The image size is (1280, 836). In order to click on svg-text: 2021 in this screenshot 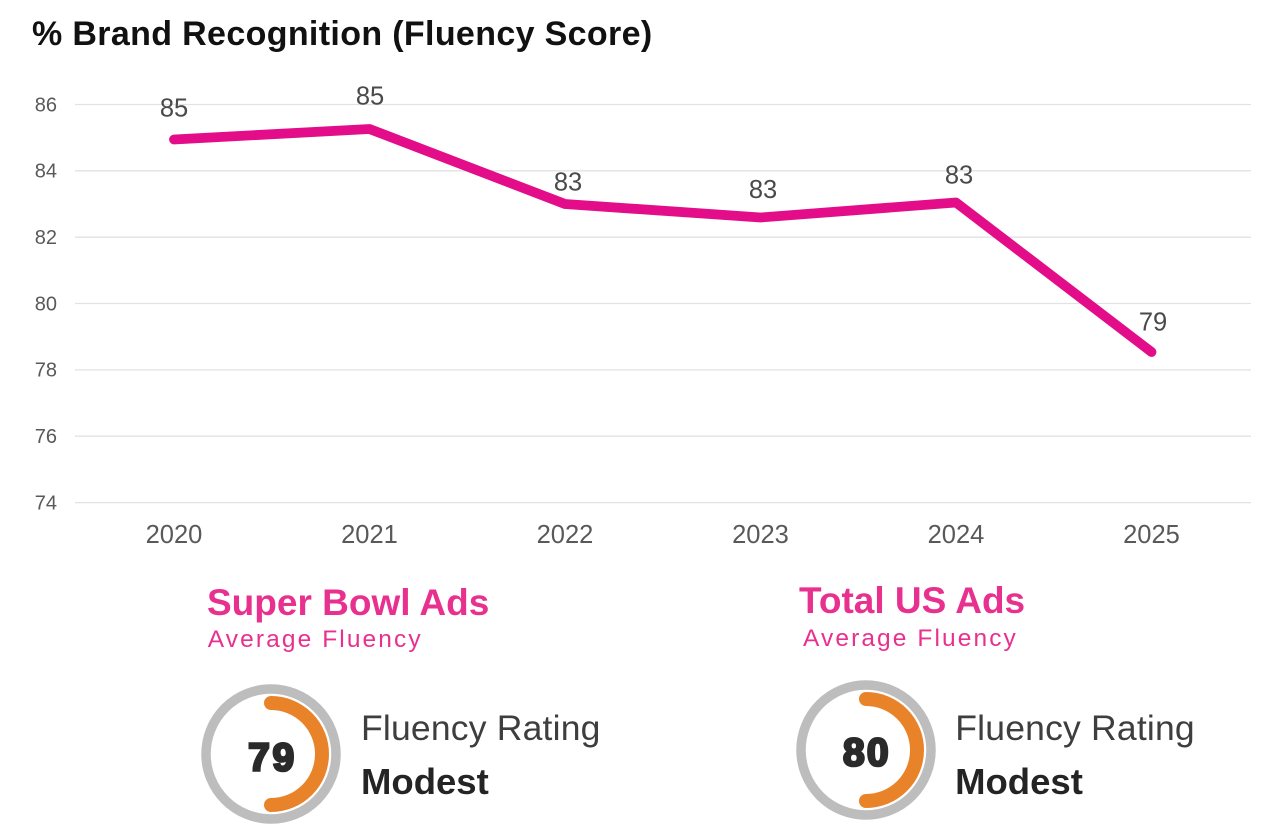, I will do `click(369, 535)`.